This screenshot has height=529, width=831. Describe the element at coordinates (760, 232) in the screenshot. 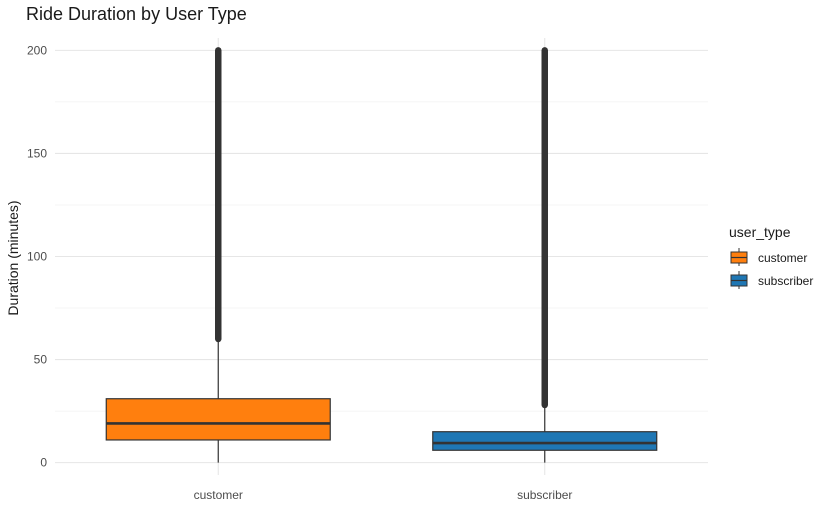

I see `legend-title: user_type` at that location.